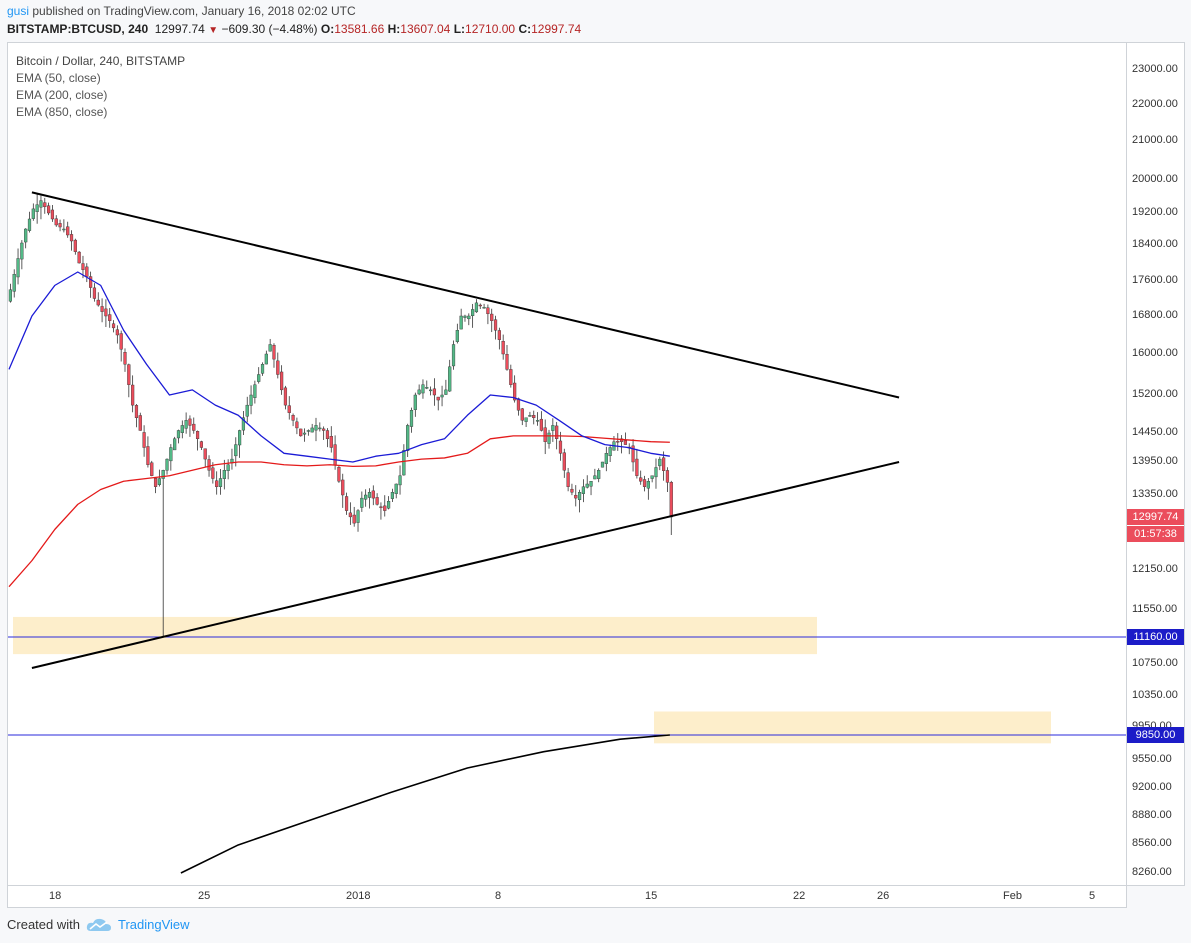  Describe the element at coordinates (1155, 534) in the screenshot. I see `bar-countdown-badge: 01:57:38` at that location.